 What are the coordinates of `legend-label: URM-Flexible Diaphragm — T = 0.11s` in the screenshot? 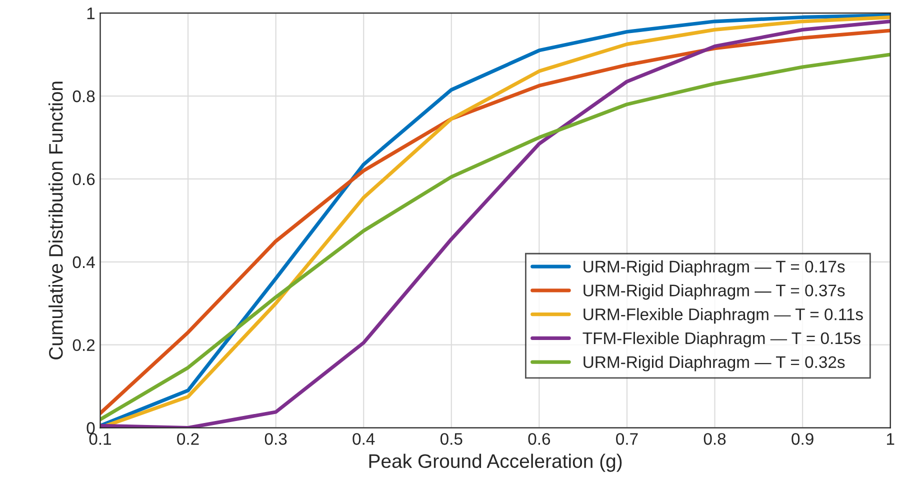 It's located at (723, 316).